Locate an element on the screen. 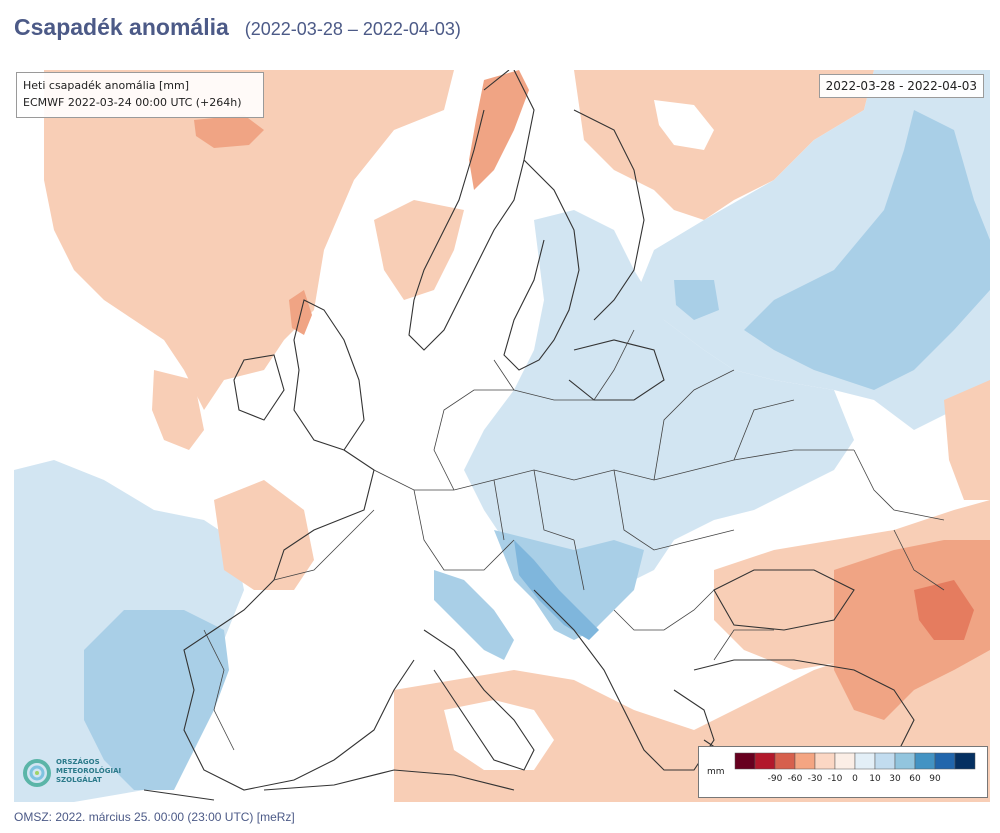 The image size is (1000, 833). anomaly-area-baltic-blue is located at coordinates (696, 300).